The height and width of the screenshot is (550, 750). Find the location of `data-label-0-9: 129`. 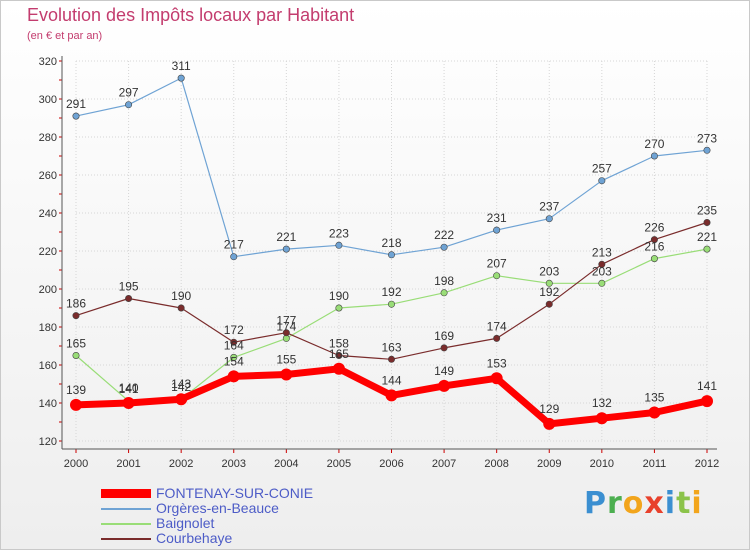

data-label-0-9: 129 is located at coordinates (549, 409).